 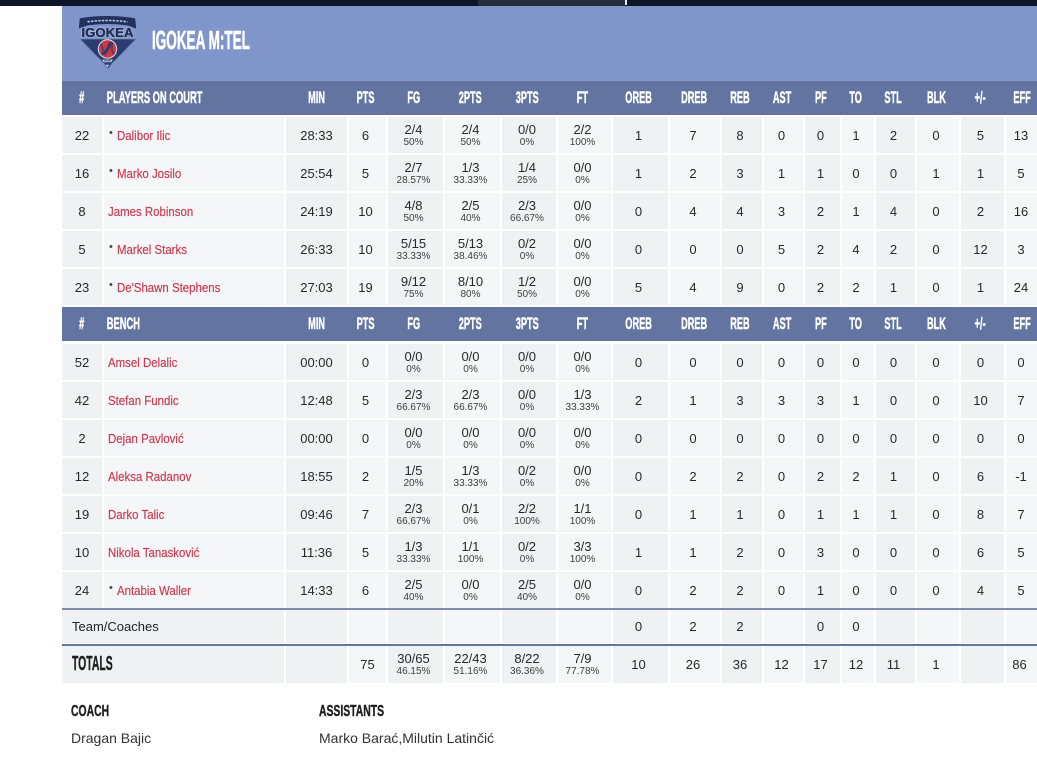 I want to click on svg-text: IGOKEA, so click(x=108, y=32).